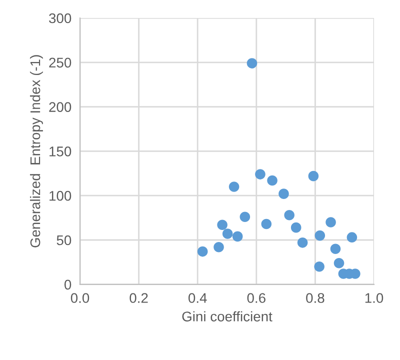 This screenshot has width=400, height=360. I want to click on y-tick-label: 0, so click(68, 285).